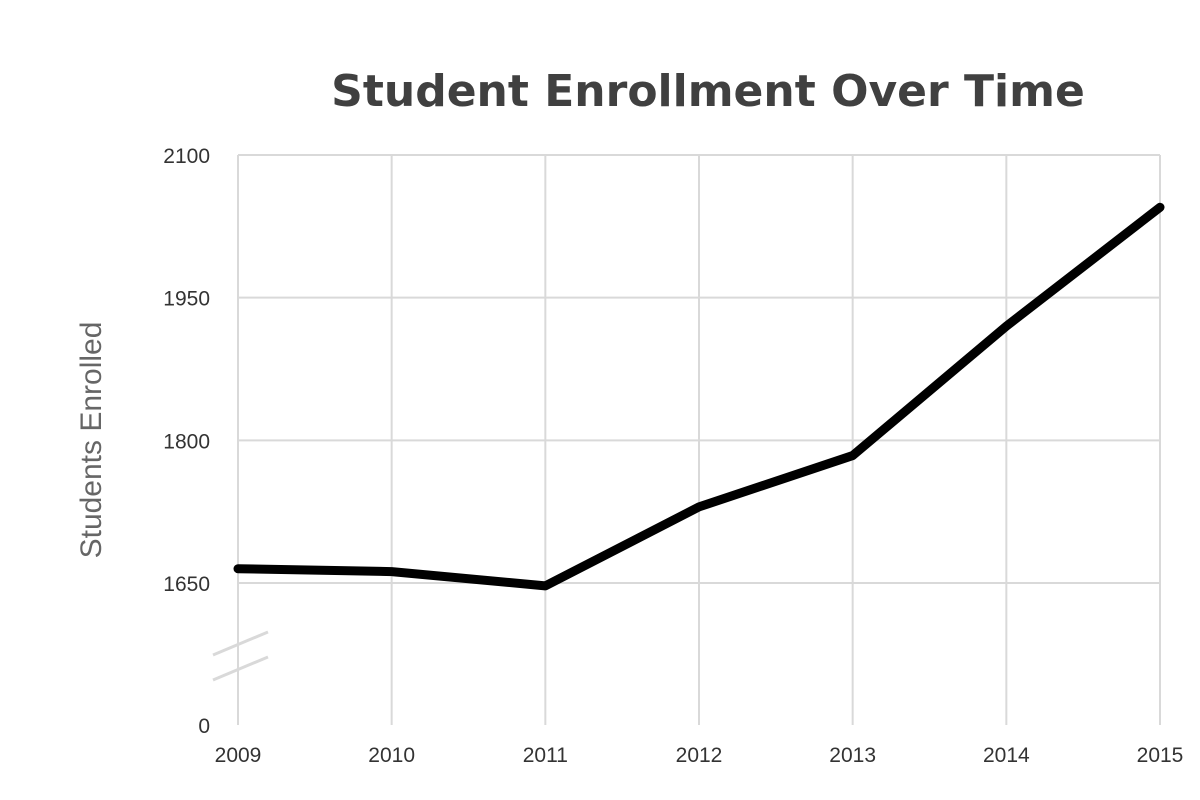 Image resolution: width=1200 pixels, height=800 pixels. I want to click on x-tick-label: 2009, so click(238, 755).